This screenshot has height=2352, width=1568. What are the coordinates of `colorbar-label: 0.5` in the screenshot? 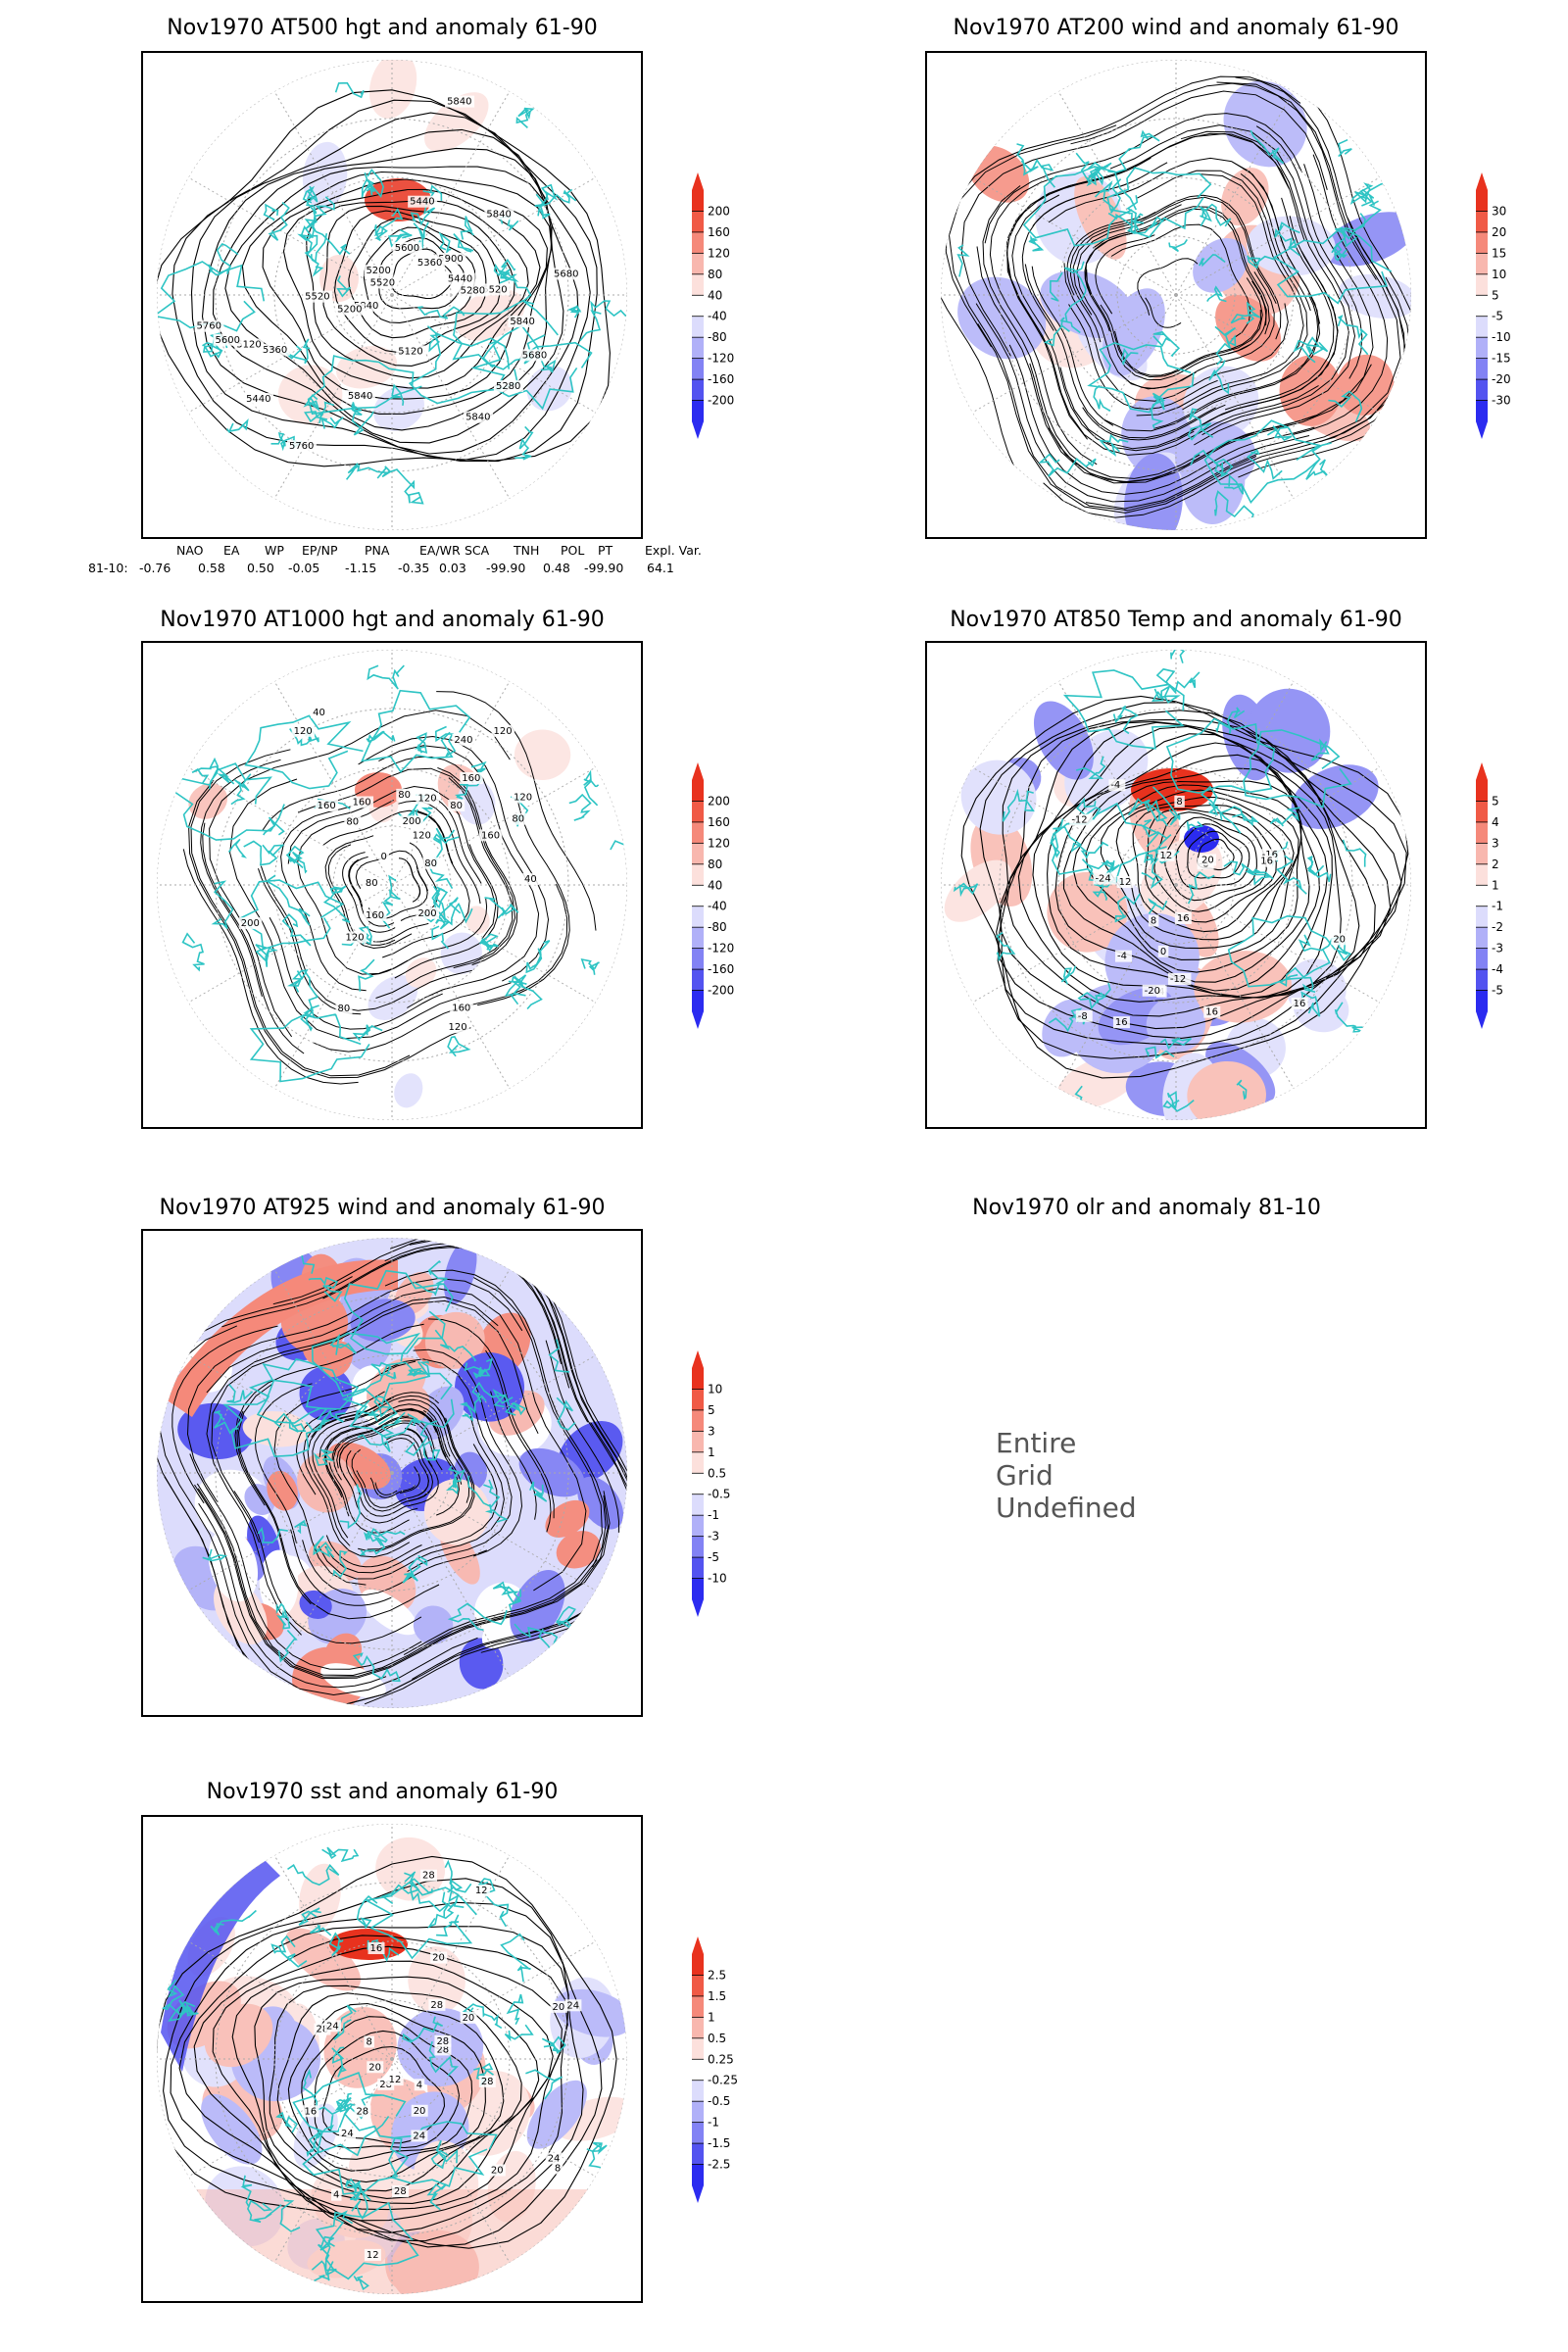 It's located at (717, 1473).